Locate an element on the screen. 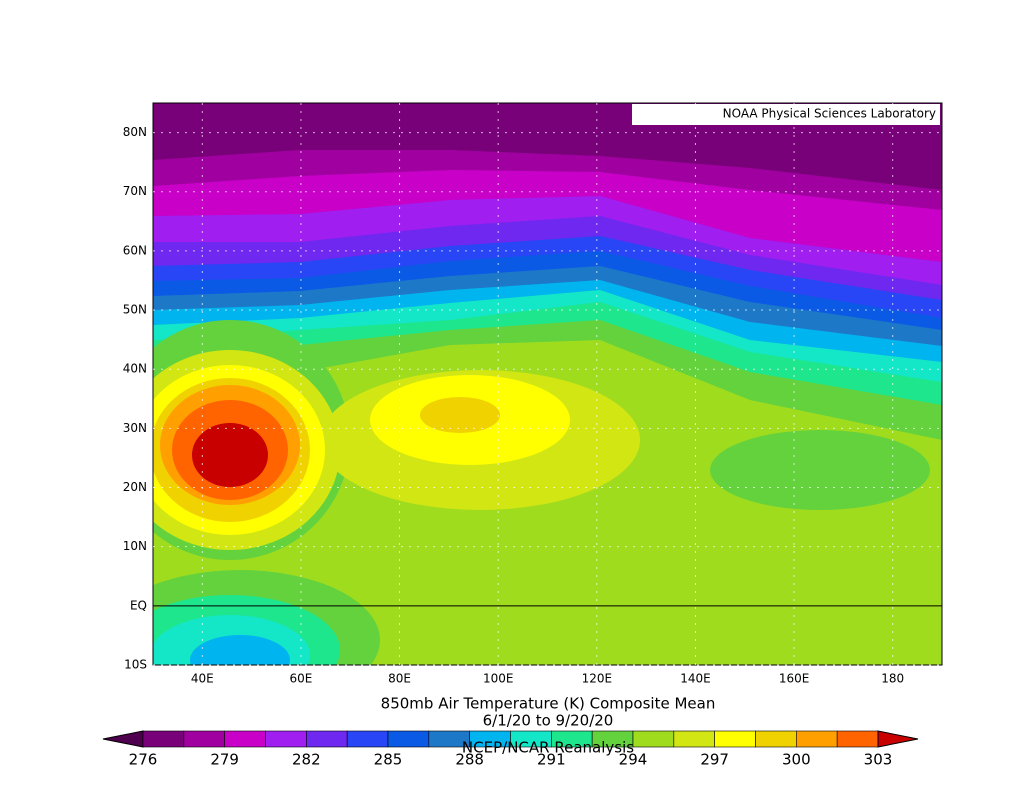  lat-tick-label: 20N is located at coordinates (135, 487).